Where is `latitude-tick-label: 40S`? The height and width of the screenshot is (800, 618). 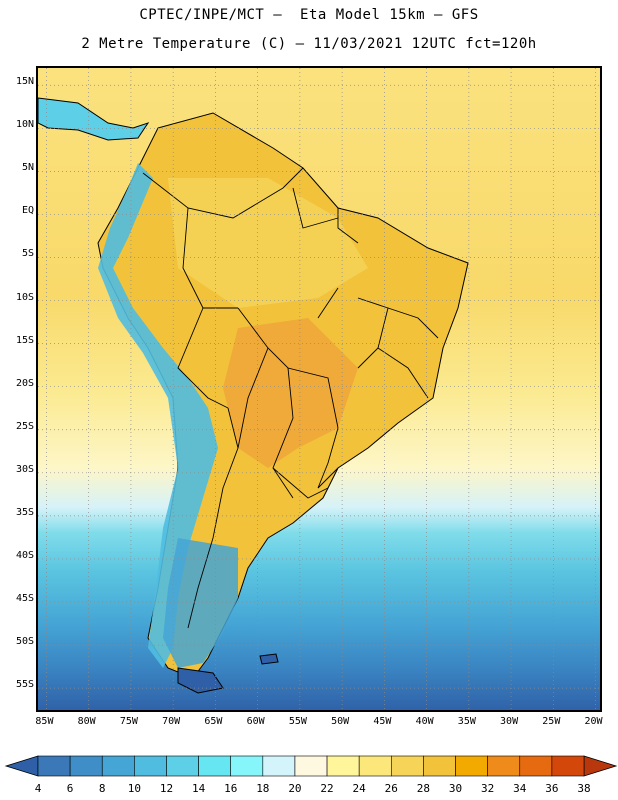 latitude-tick-label: 40S is located at coordinates (24, 555).